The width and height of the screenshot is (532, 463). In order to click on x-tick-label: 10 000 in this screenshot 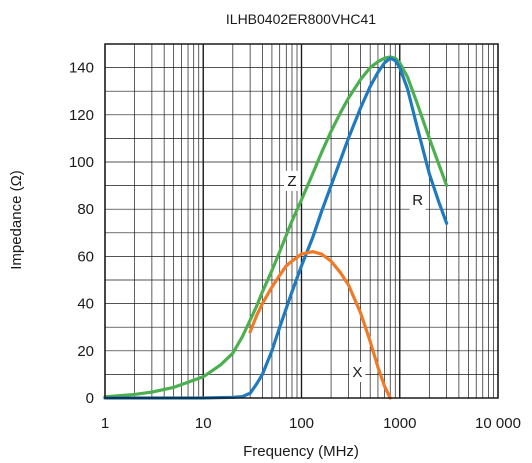, I will do `click(498, 423)`.